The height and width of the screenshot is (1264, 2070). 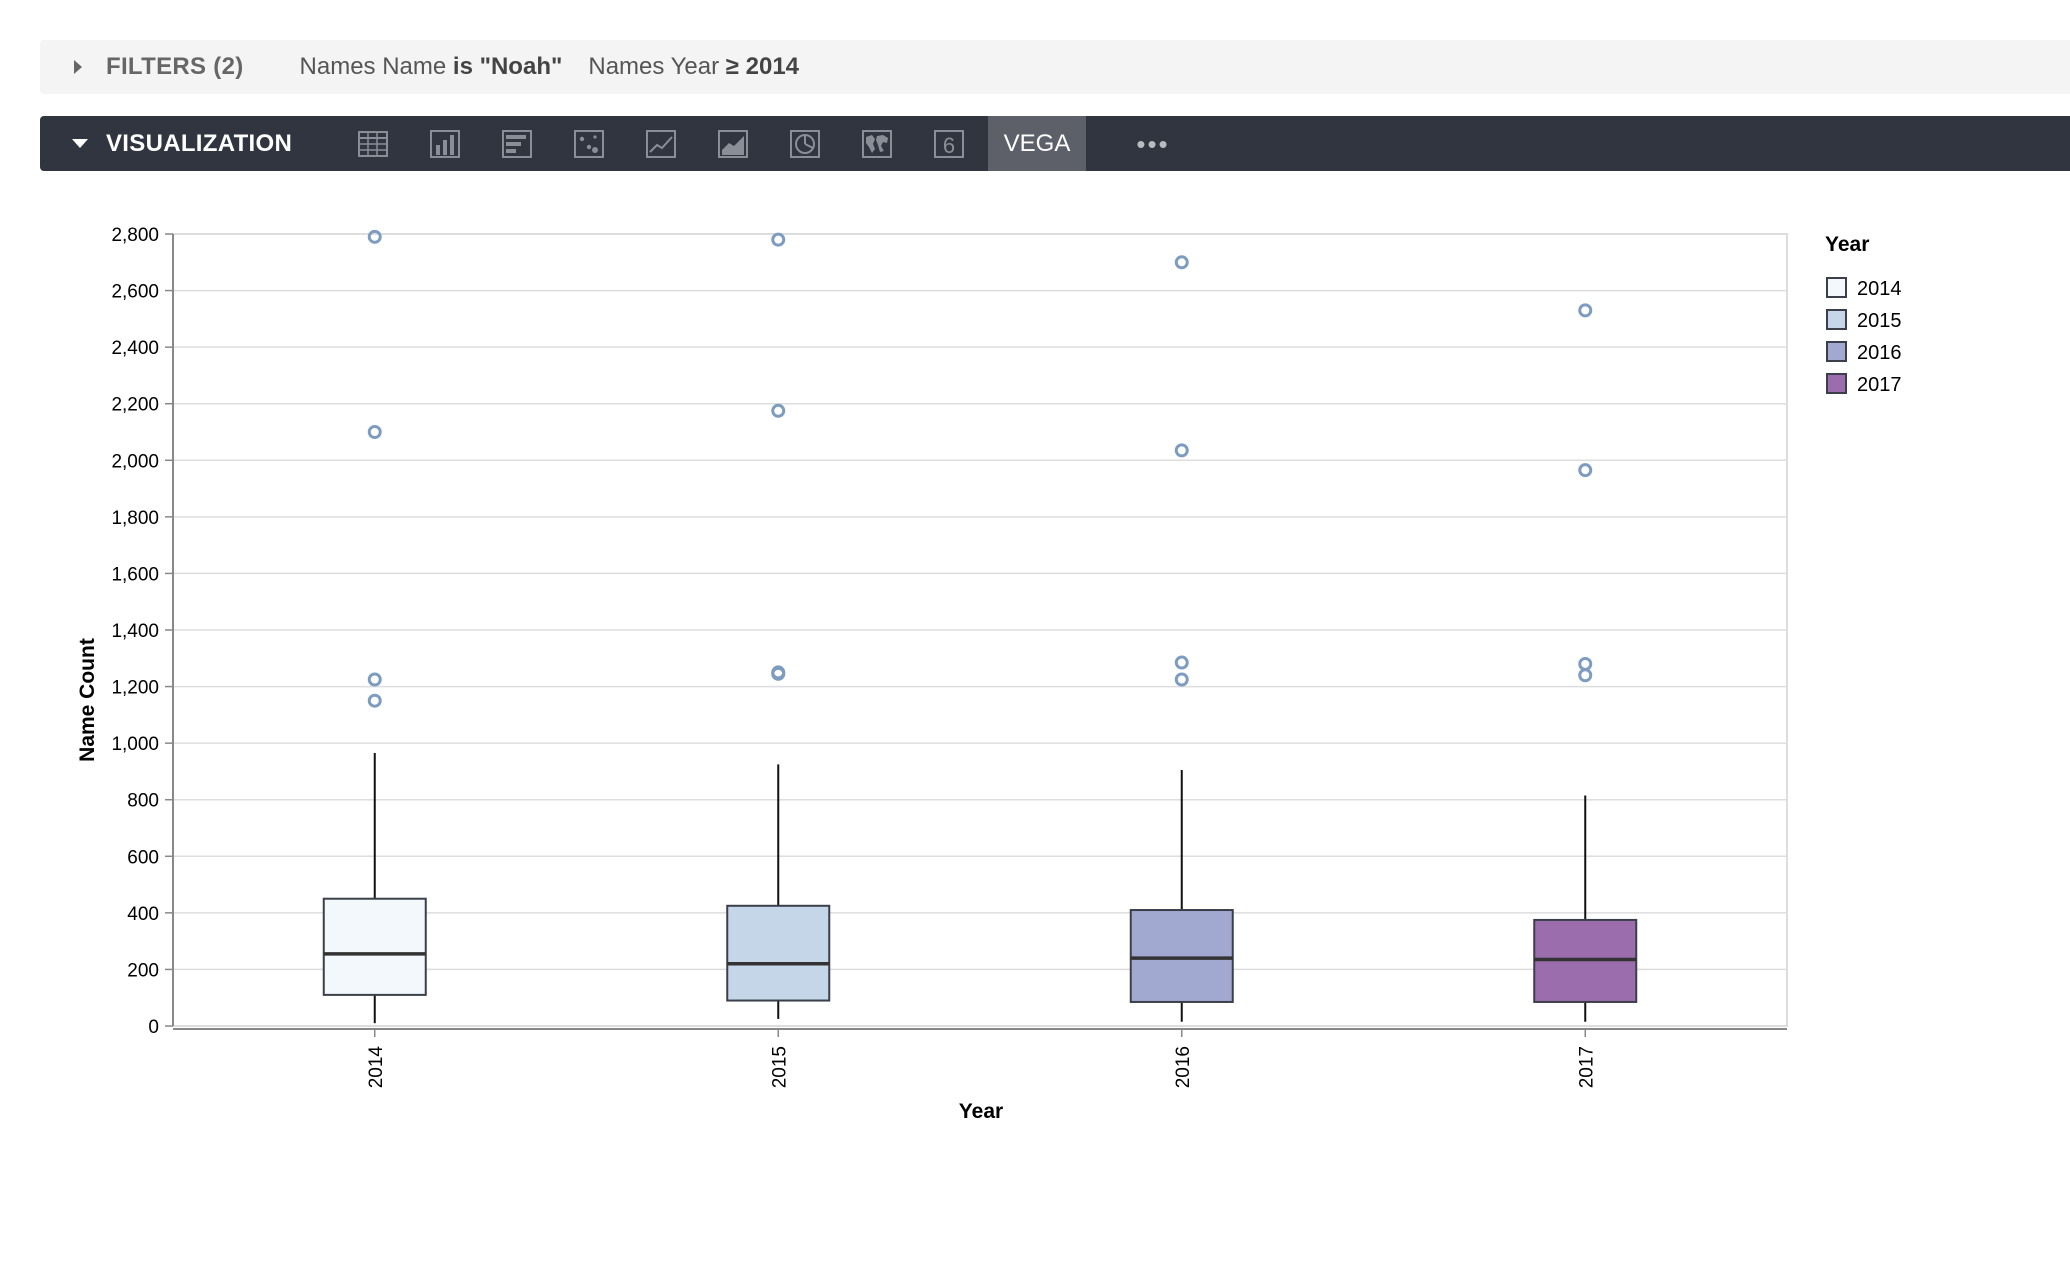 I want to click on single-value-icon: 6, so click(x=949, y=144).